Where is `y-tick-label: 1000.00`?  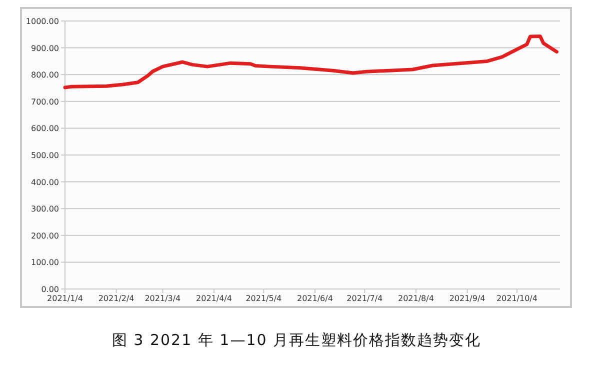
y-tick-label: 1000.00 is located at coordinates (42, 21).